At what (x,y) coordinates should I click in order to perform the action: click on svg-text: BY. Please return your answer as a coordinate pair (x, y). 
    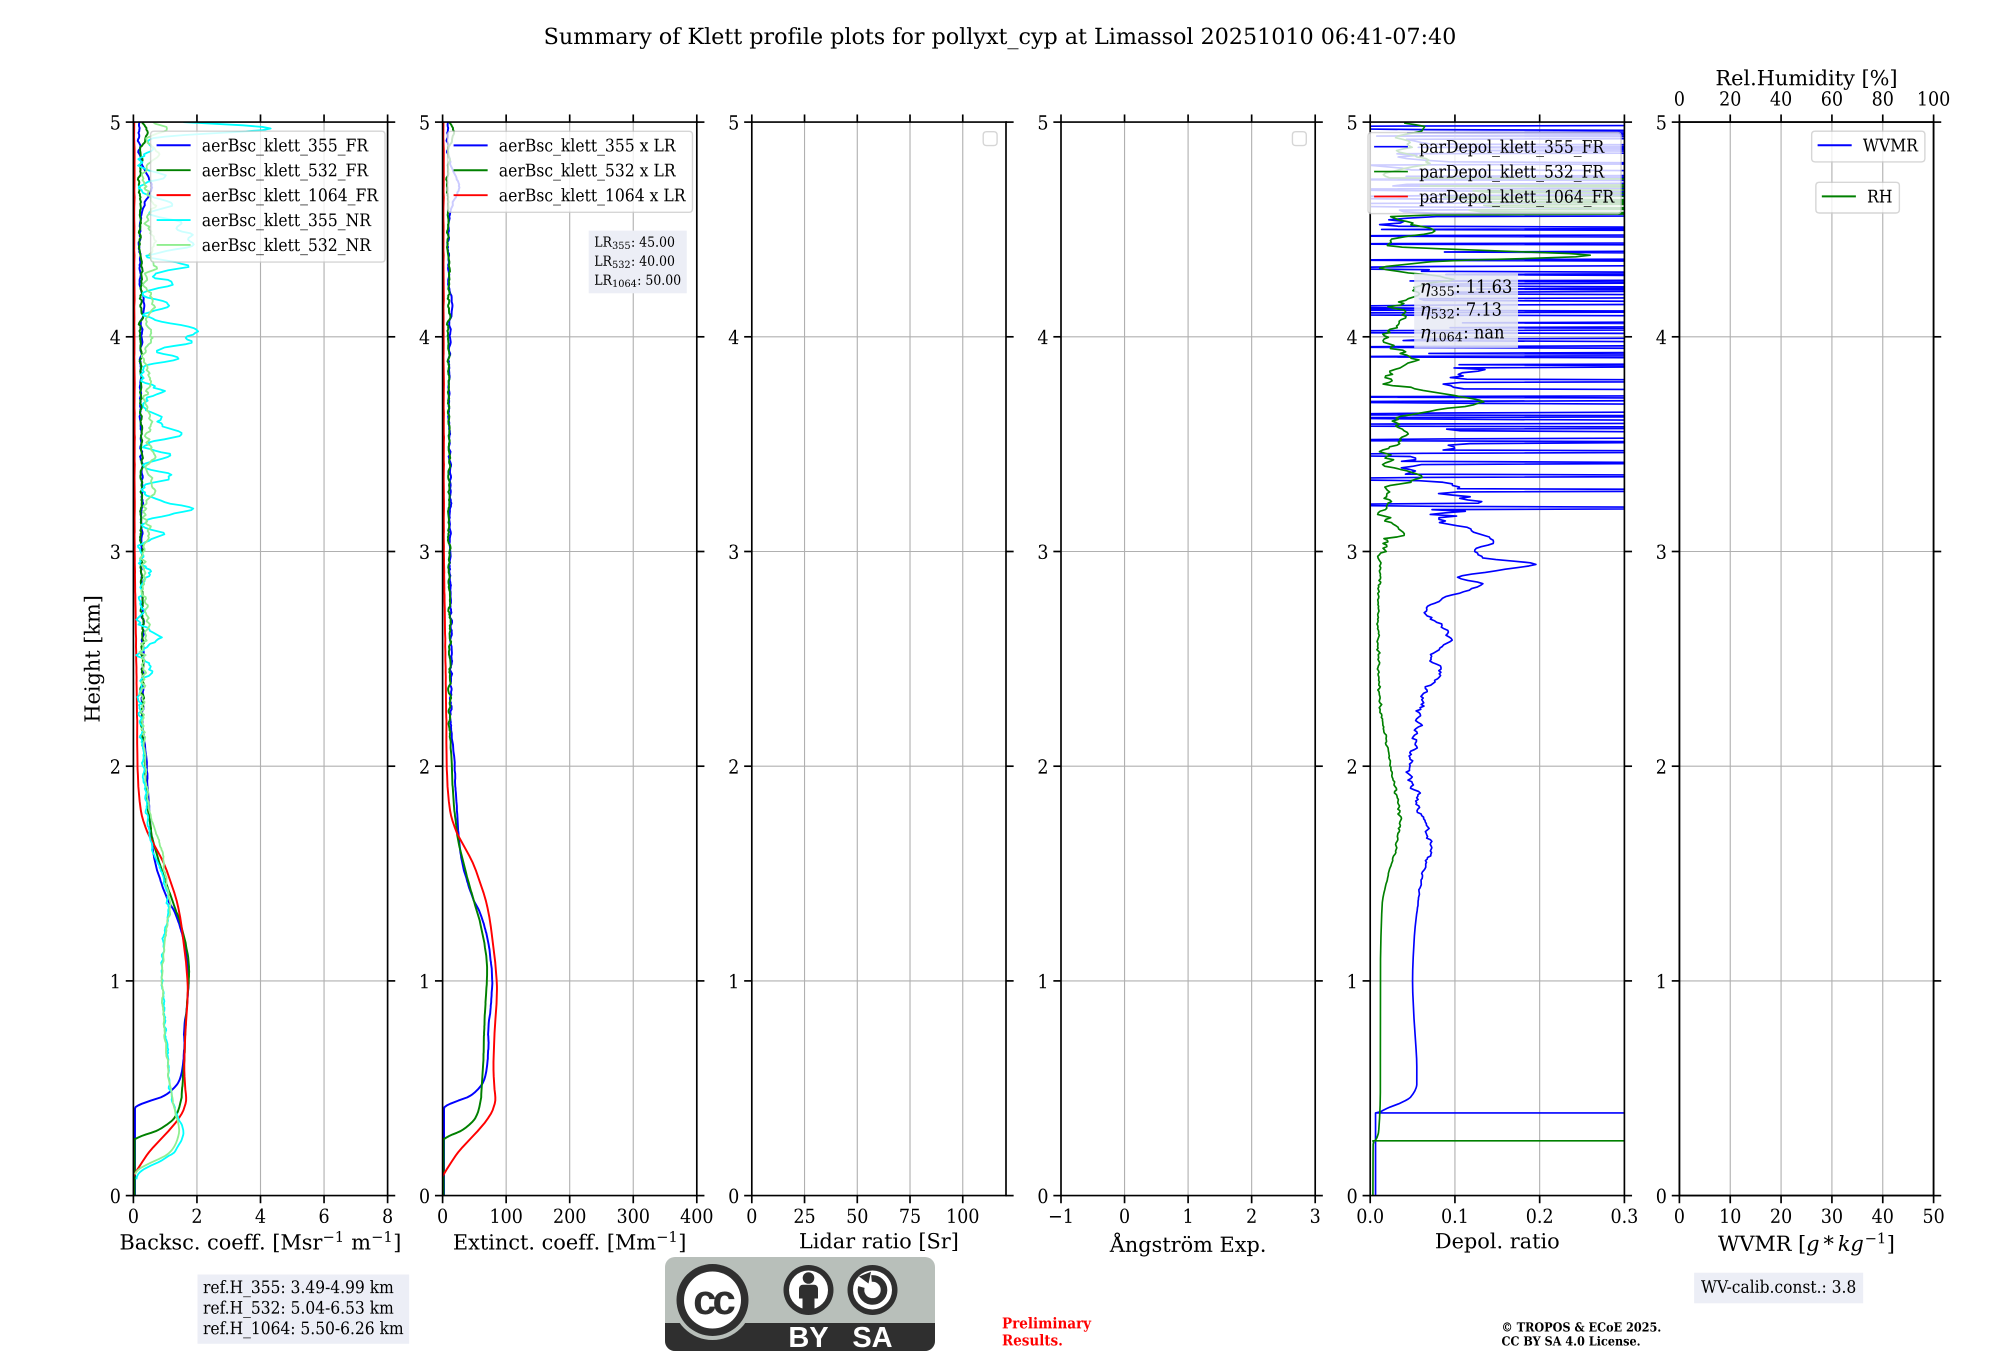
    Looking at the image, I should click on (808, 1336).